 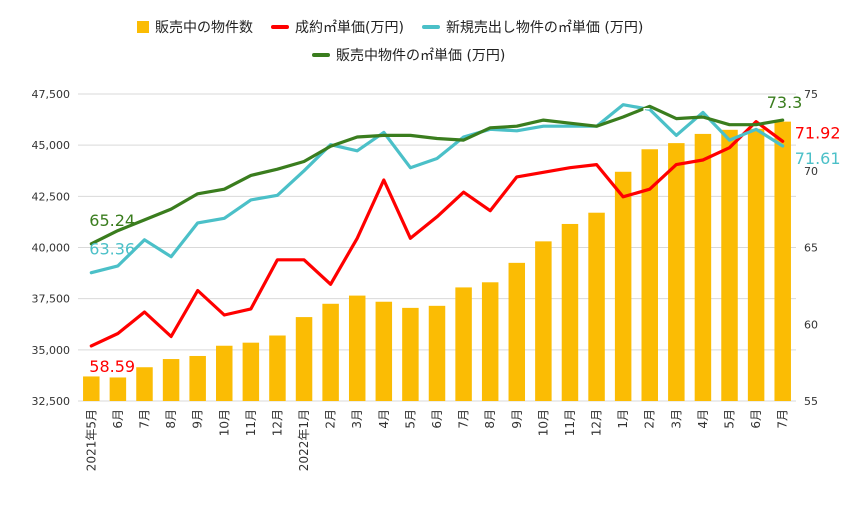 What do you see at coordinates (623, 419) in the screenshot?
I see `x-tick-label: 1月` at bounding box center [623, 419].